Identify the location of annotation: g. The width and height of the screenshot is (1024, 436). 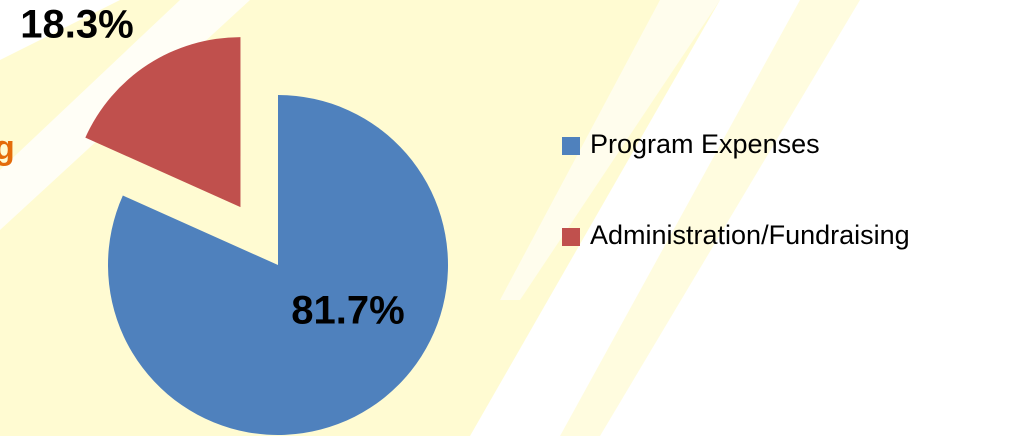
(7, 148).